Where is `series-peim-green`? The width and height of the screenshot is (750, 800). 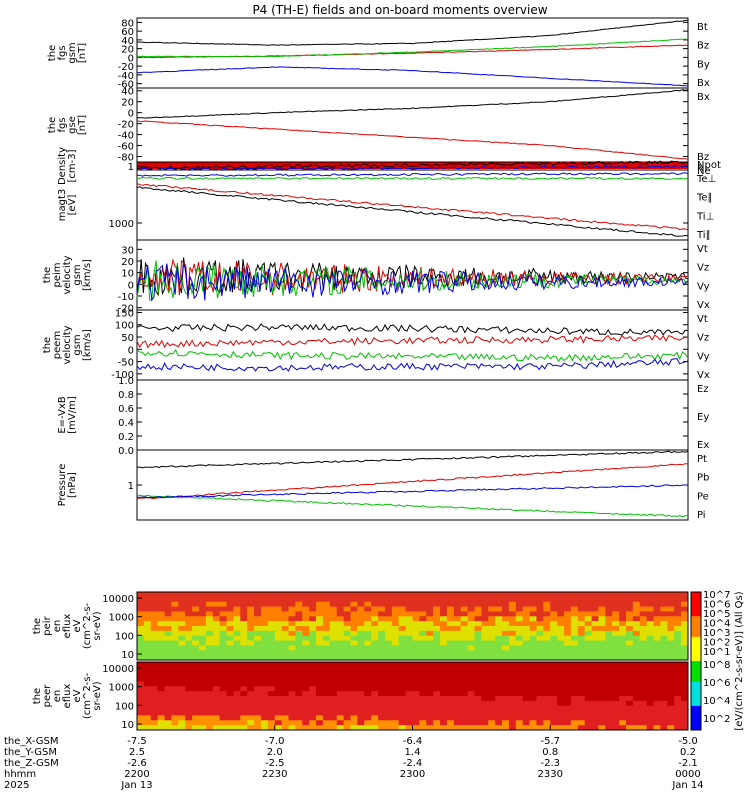 series-peim-green is located at coordinates (412, 280).